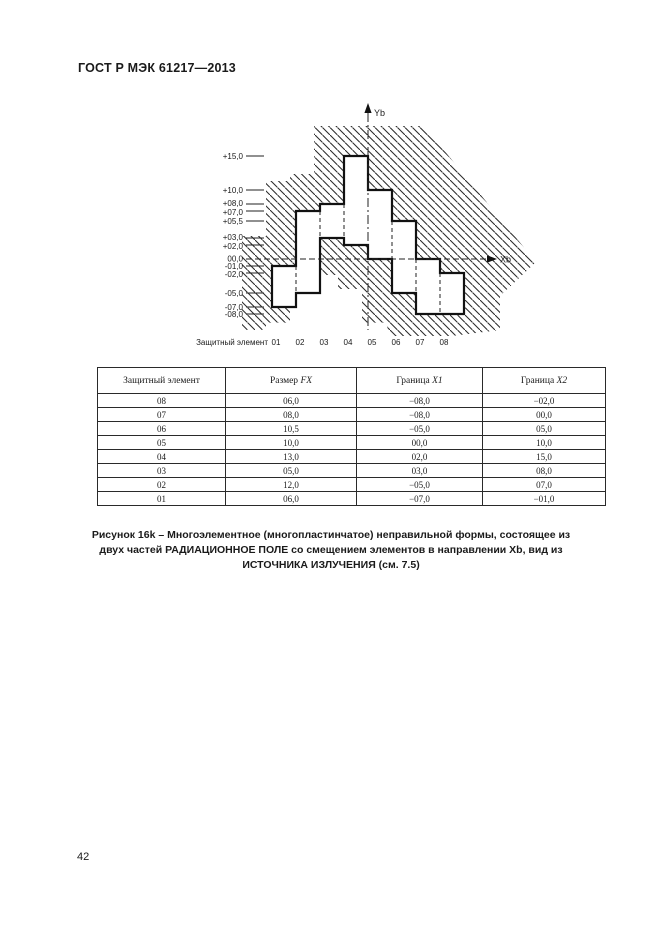 This screenshot has width=661, height=936. Describe the element at coordinates (233, 203) in the screenshot. I see `y-tick-label: +08,0` at that location.